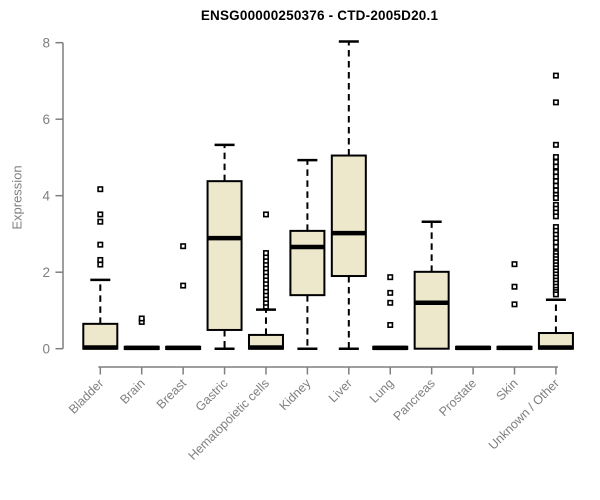 Image resolution: width=600 pixels, height=500 pixels. I want to click on x-tick-label: Unknown / Other, so click(524, 414).